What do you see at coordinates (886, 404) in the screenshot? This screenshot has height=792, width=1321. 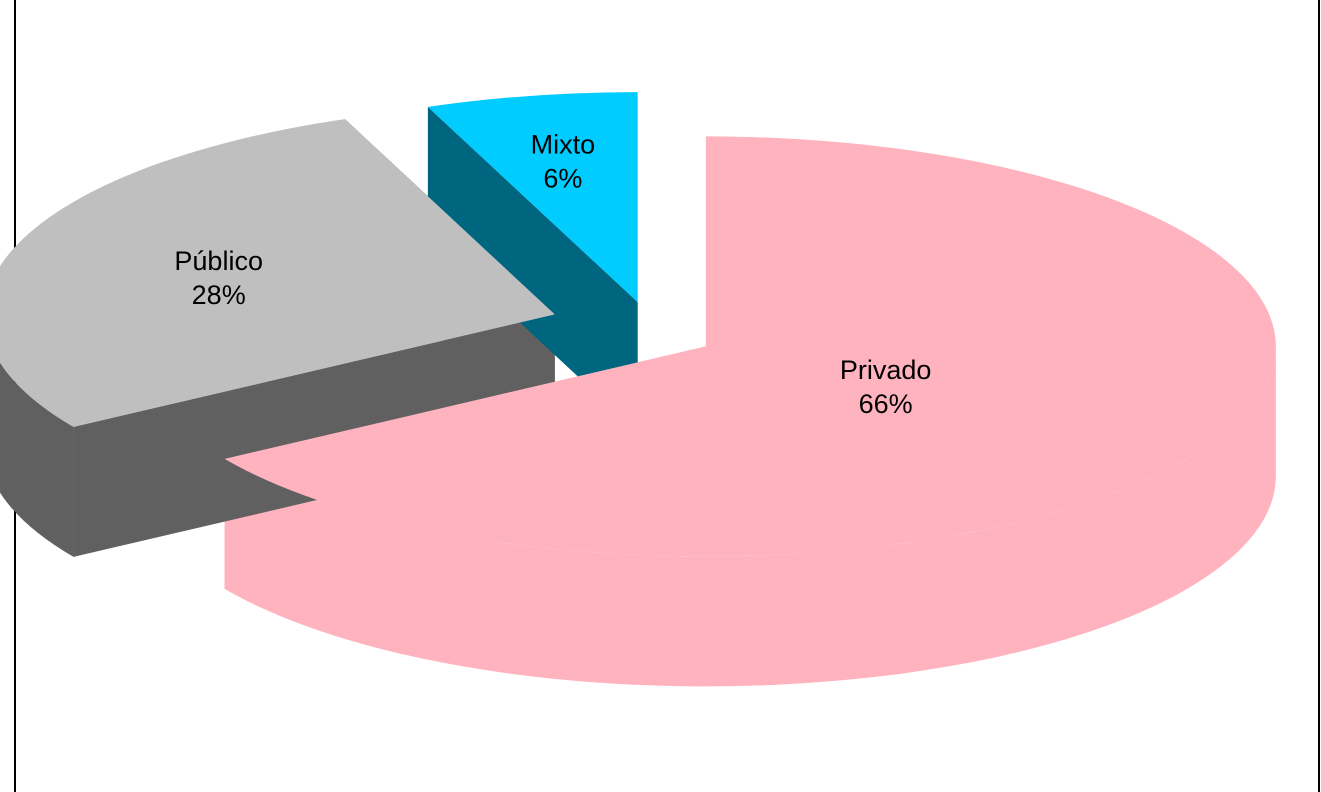 I see `label-privado-percent: 66%` at bounding box center [886, 404].